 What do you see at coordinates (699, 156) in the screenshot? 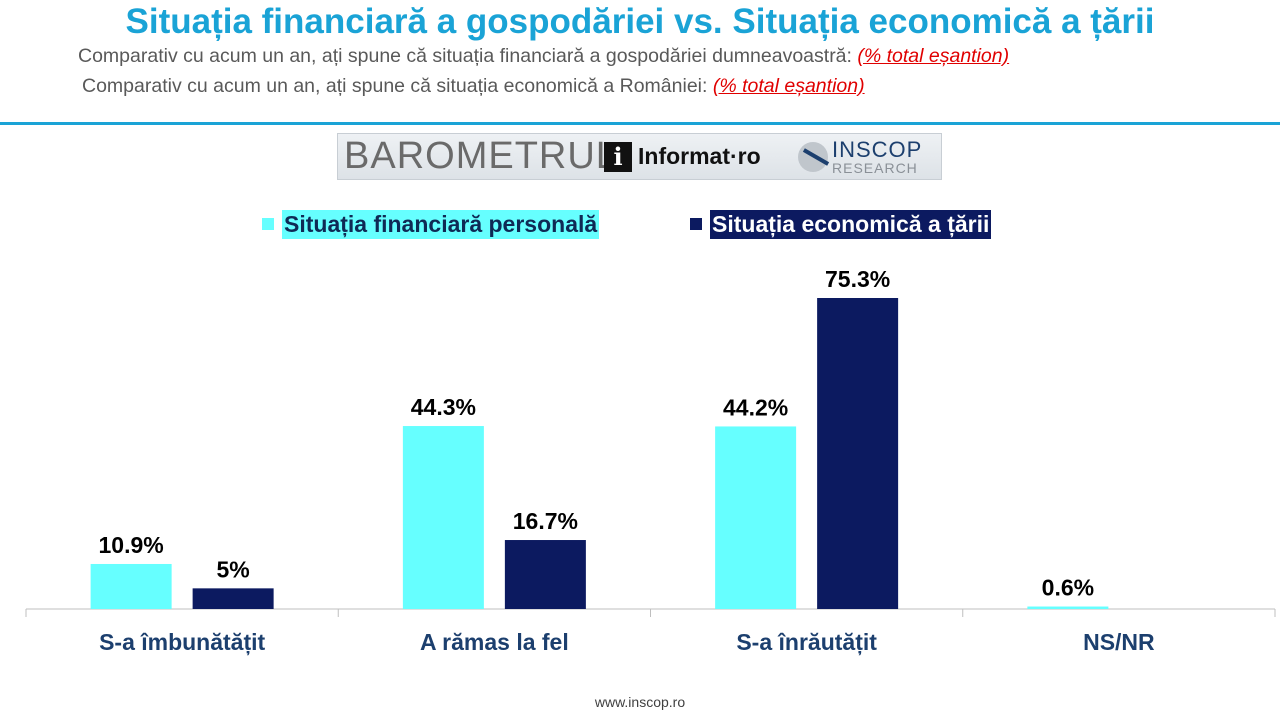
I see `informat-logo-text: Informat·ro` at bounding box center [699, 156].